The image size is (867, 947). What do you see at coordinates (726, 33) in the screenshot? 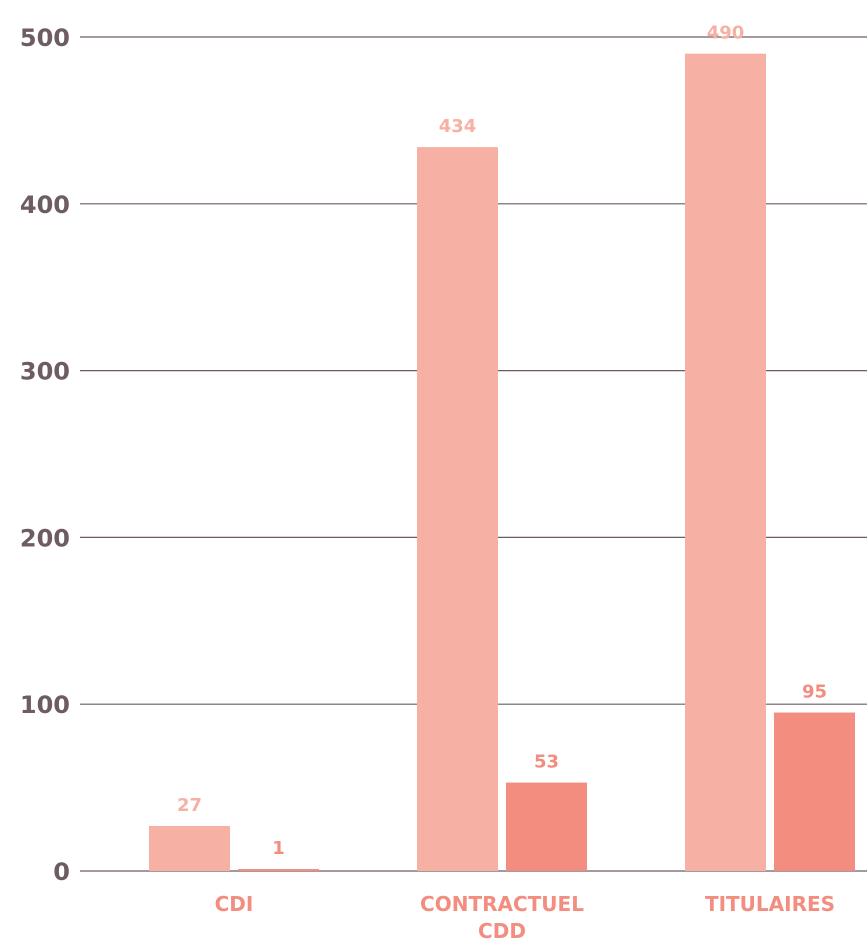
I see `data-label: 490` at bounding box center [726, 33].